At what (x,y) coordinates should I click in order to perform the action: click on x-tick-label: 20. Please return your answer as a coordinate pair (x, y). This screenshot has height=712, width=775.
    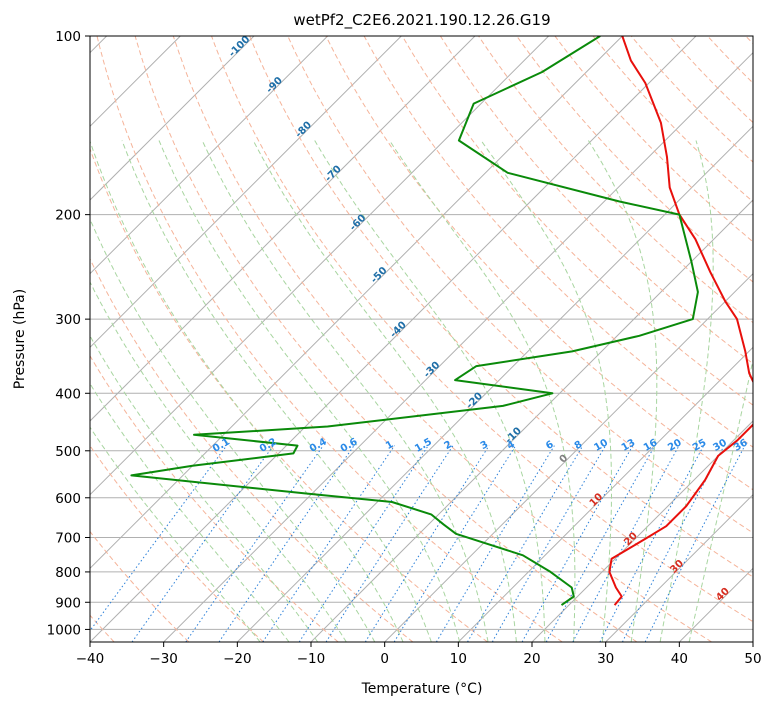
    Looking at the image, I should click on (531, 659).